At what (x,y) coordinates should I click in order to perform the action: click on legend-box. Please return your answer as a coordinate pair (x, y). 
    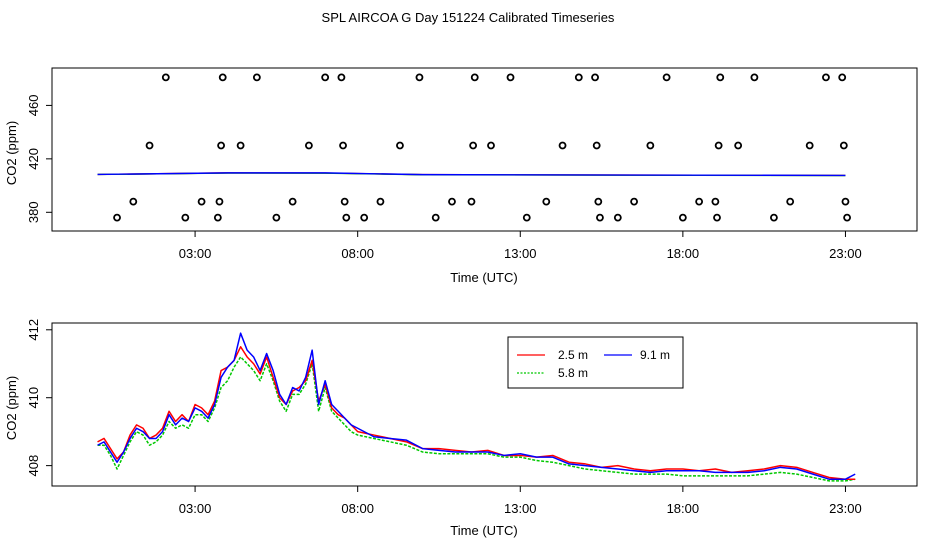
    Looking at the image, I should click on (595, 362).